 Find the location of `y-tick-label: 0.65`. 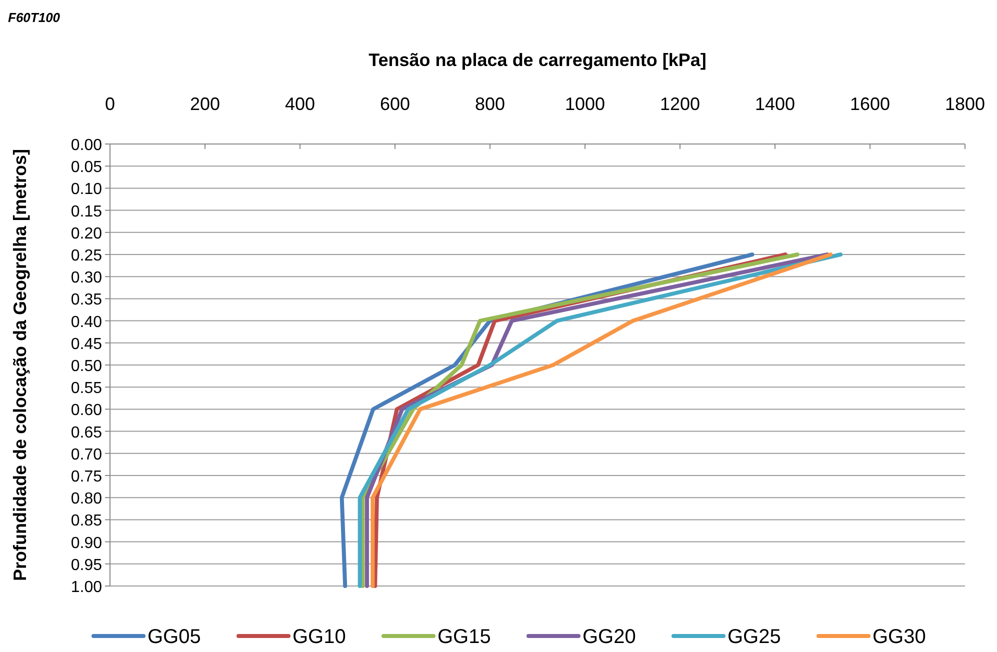

y-tick-label: 0.65 is located at coordinates (86, 433).